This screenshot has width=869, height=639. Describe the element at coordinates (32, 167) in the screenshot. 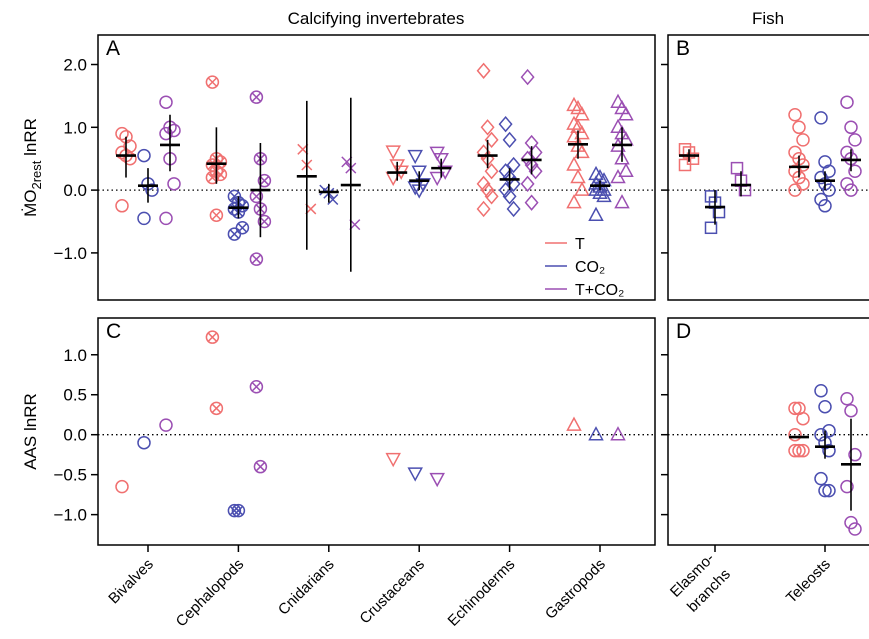

I see `y-axis-label: ṀO2rest lnRR` at that location.